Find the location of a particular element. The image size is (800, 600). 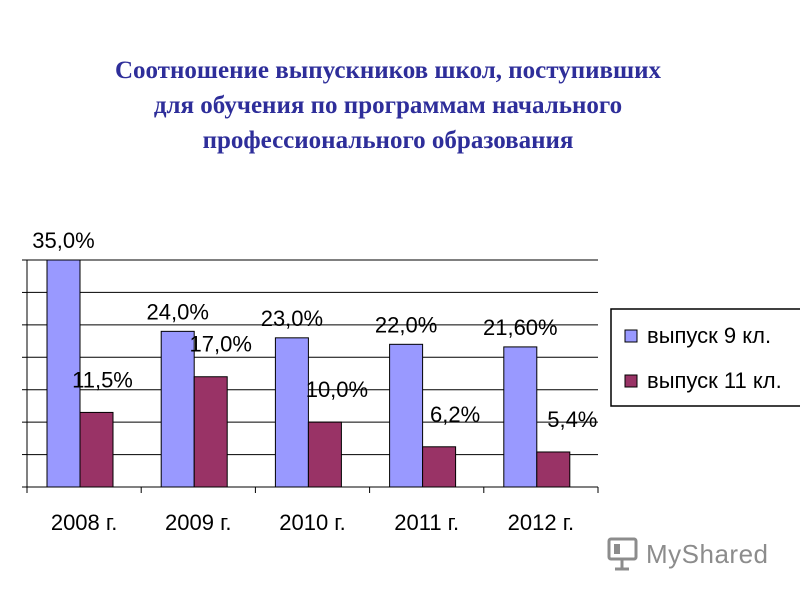

x-tick-label: 2012 г. is located at coordinates (541, 522).